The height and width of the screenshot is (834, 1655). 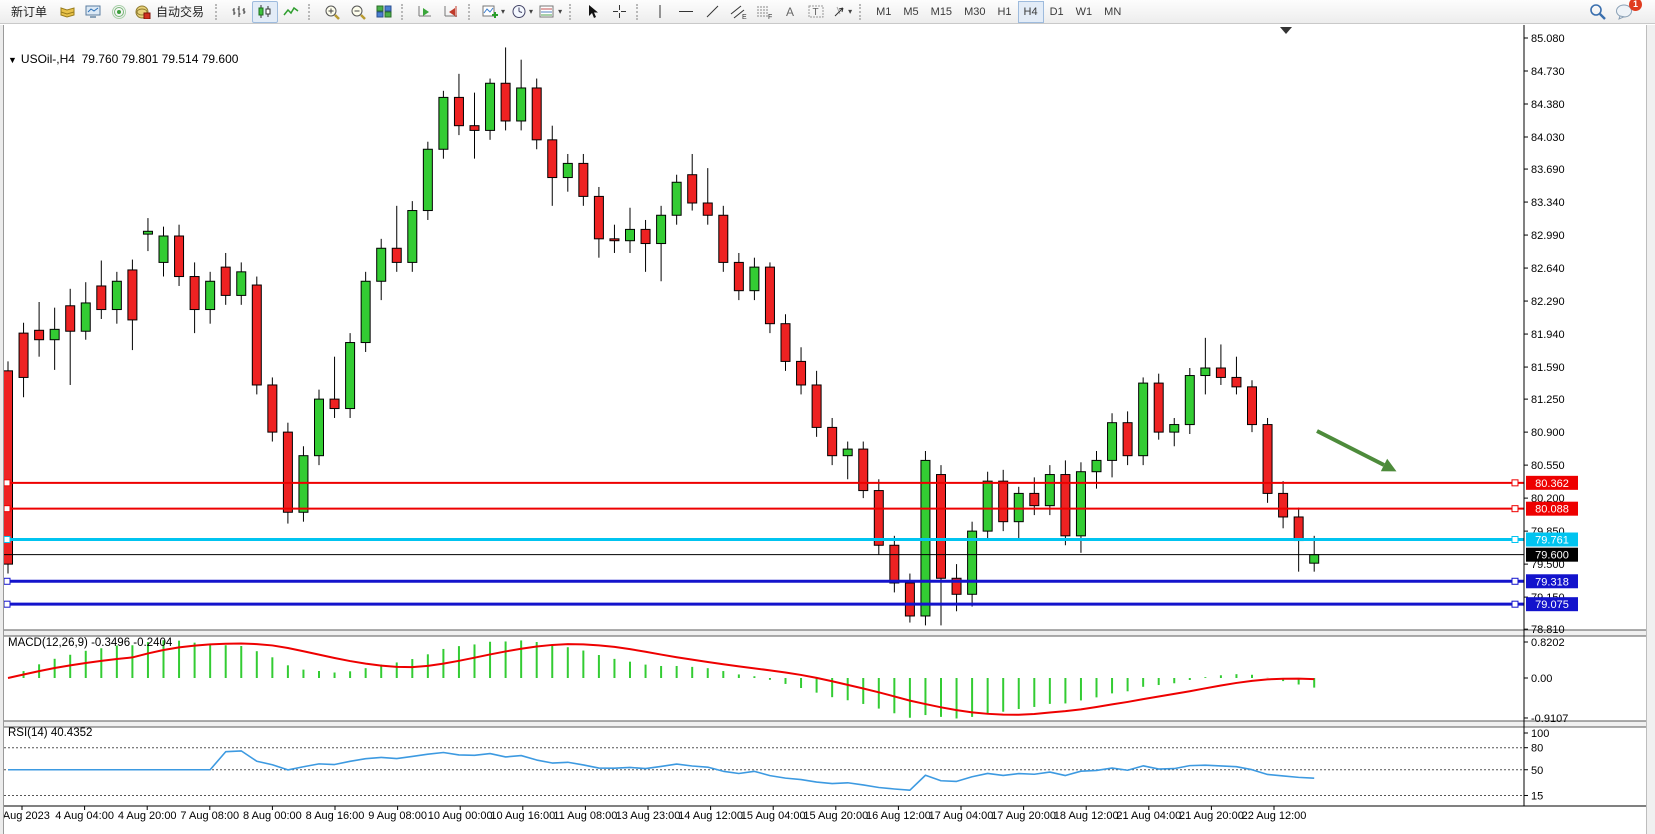 What do you see at coordinates (425, 12) in the screenshot?
I see `auto-scroll-icon` at bounding box center [425, 12].